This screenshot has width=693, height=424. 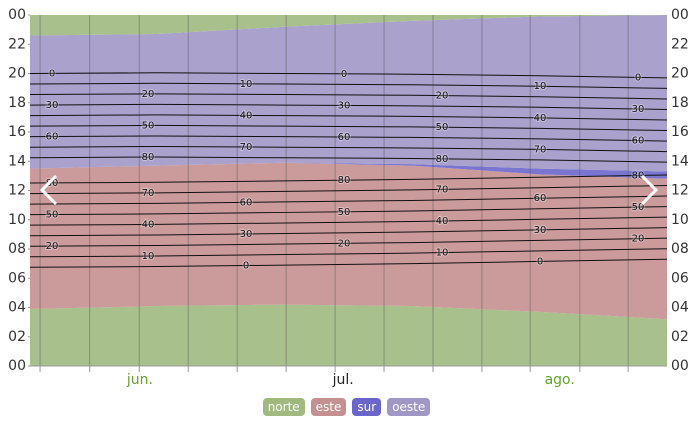 What do you see at coordinates (17, 337) in the screenshot?
I see `y-tick-label: 02` at bounding box center [17, 337].